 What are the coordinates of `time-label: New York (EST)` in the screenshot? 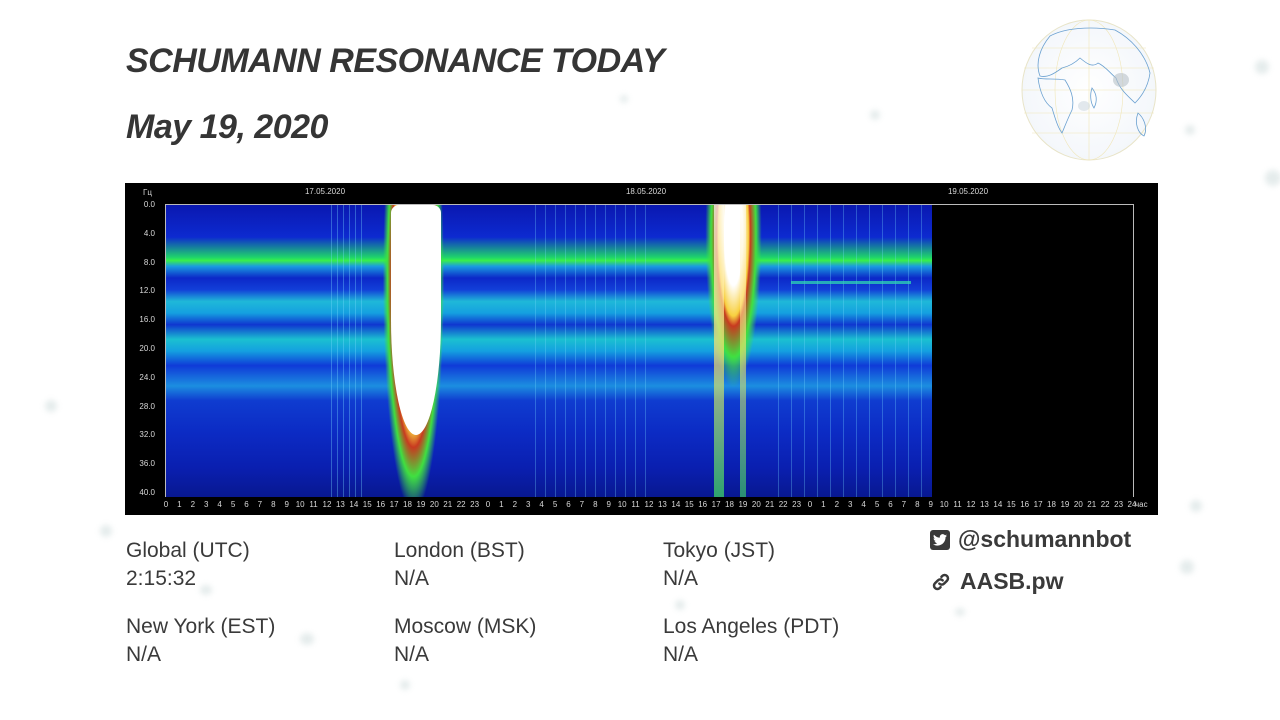 It's located at (201, 626).